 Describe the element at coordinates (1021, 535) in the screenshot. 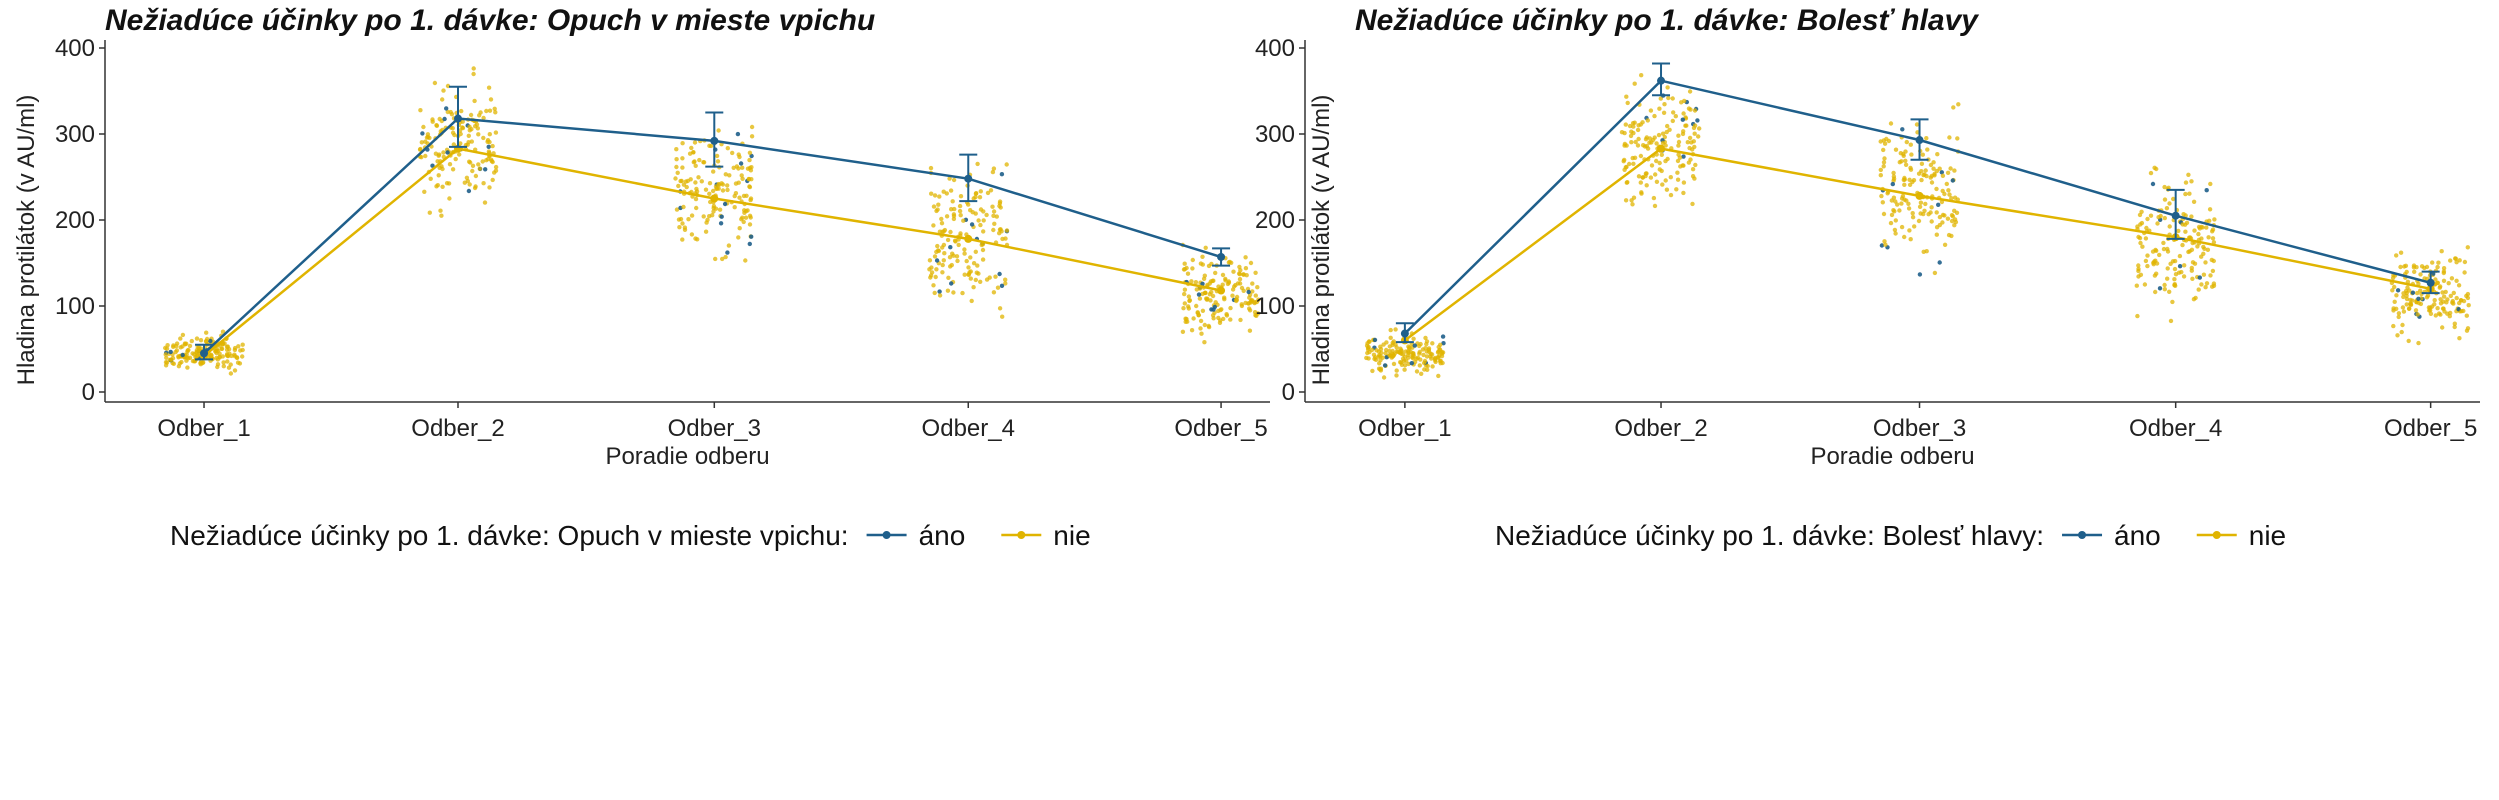

I see `legend-key-point` at that location.